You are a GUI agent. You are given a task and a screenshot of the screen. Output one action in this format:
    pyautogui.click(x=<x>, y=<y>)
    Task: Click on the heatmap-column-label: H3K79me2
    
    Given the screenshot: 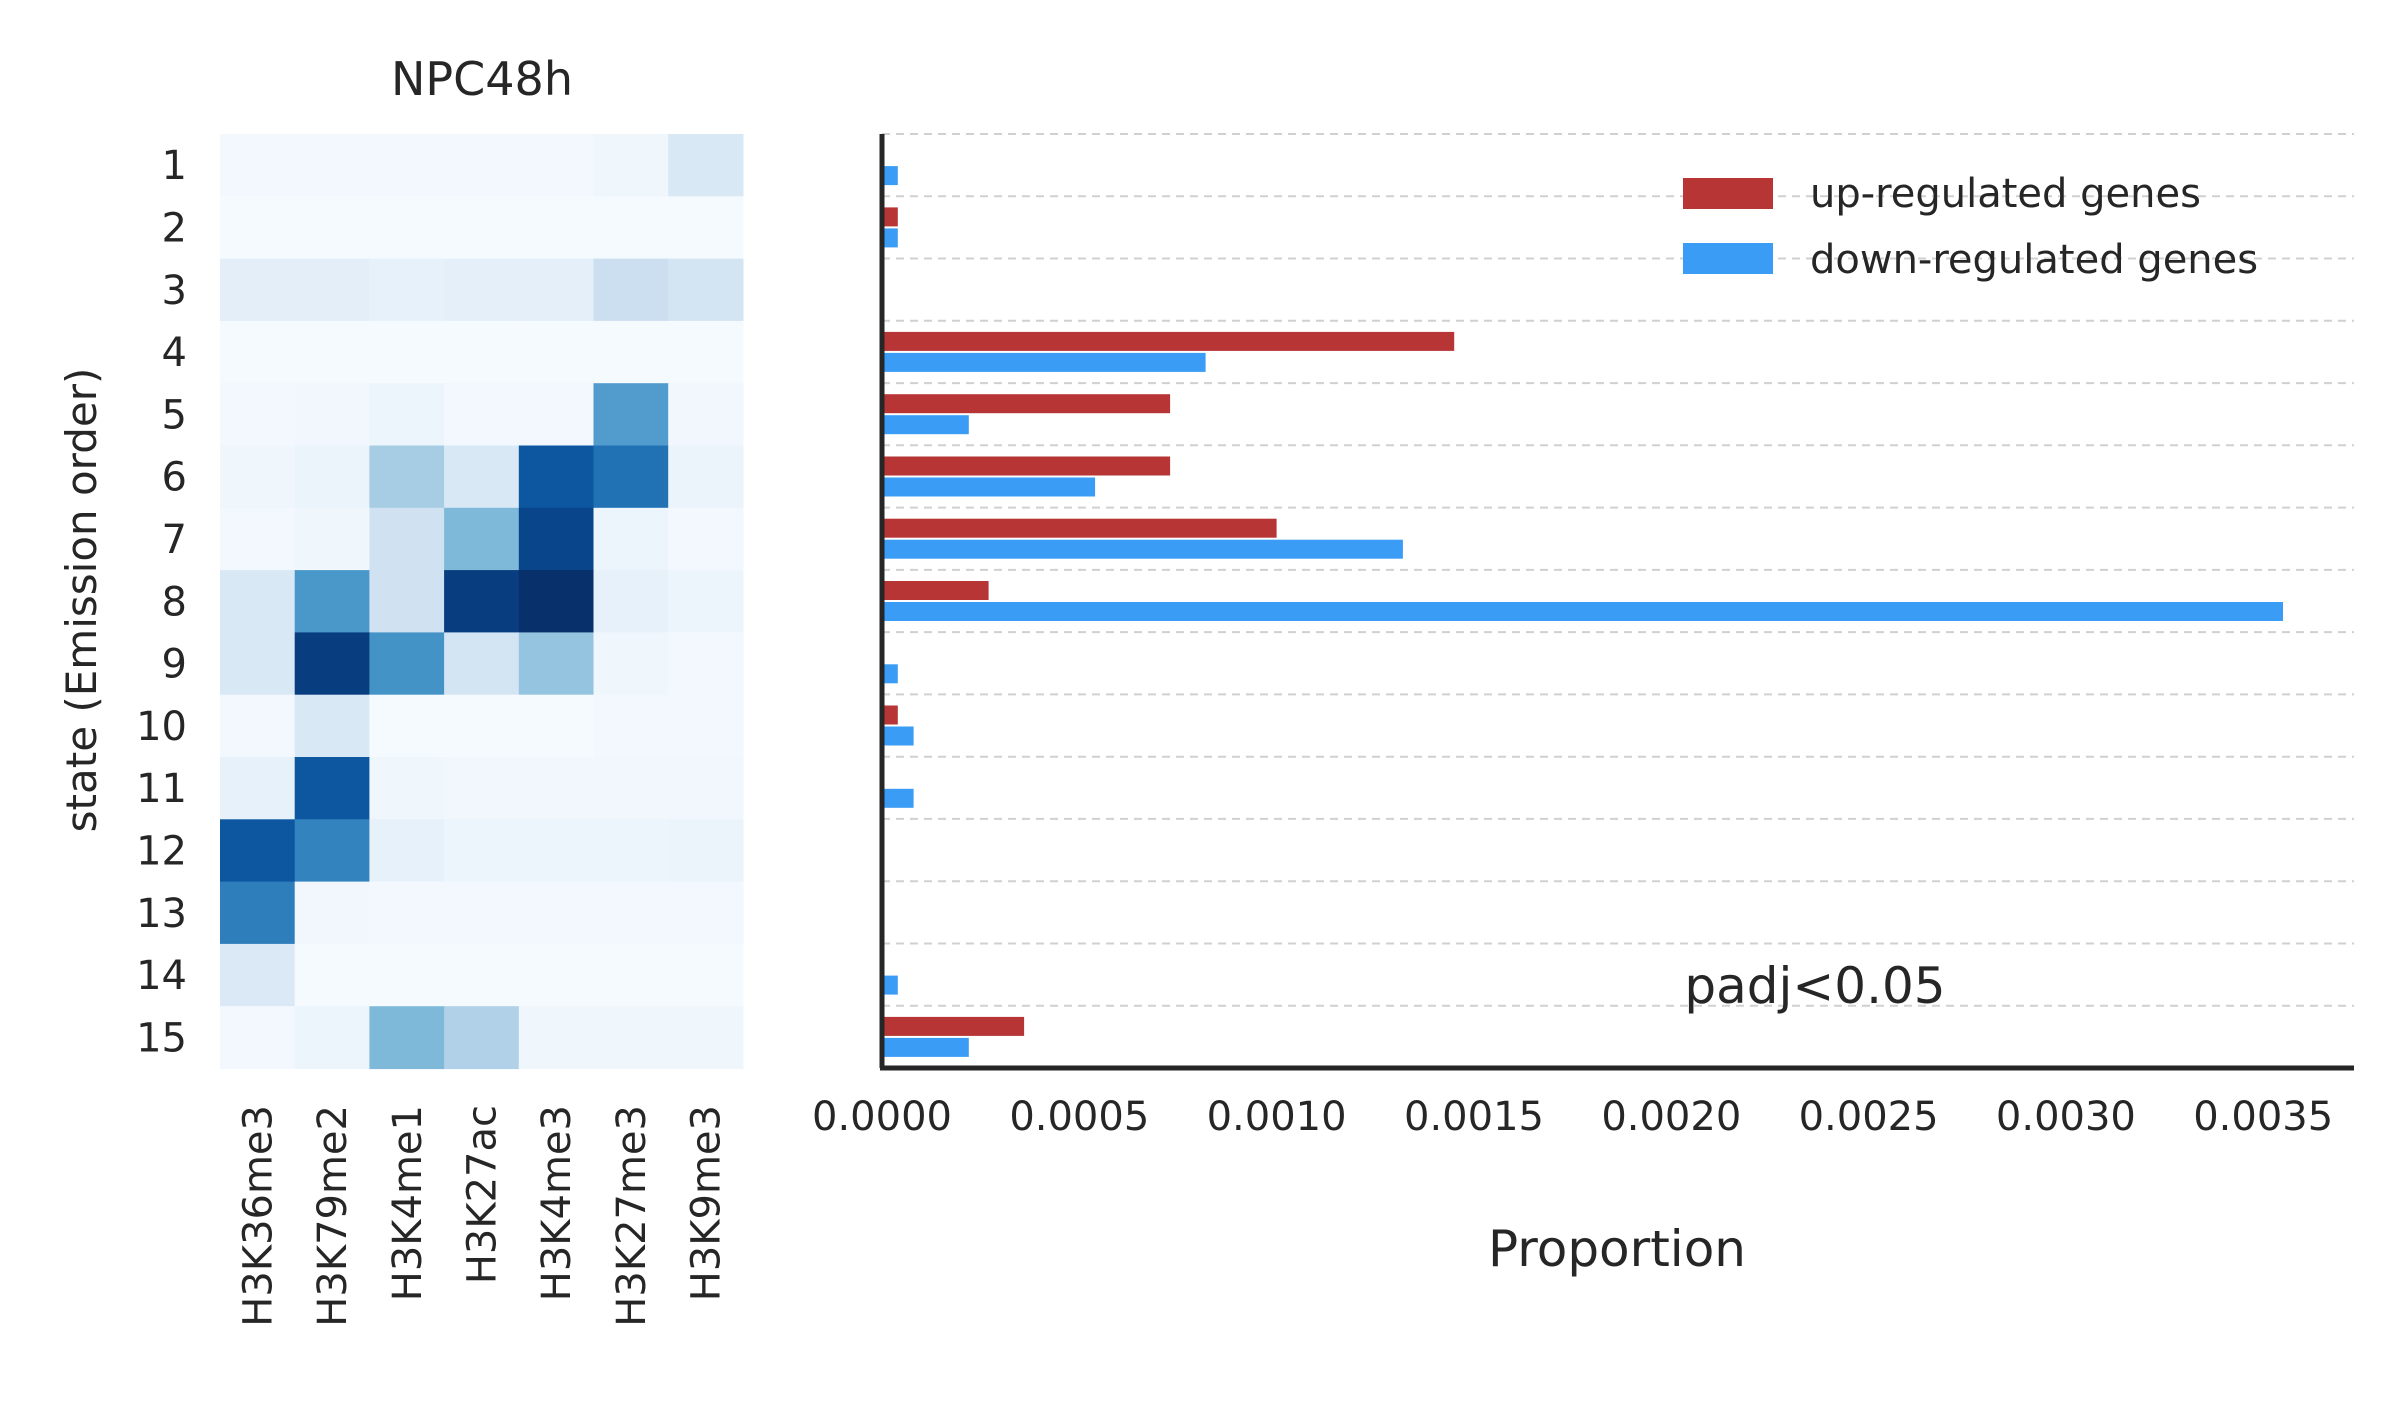 What is the action you would take?
    pyautogui.click(x=333, y=1216)
    